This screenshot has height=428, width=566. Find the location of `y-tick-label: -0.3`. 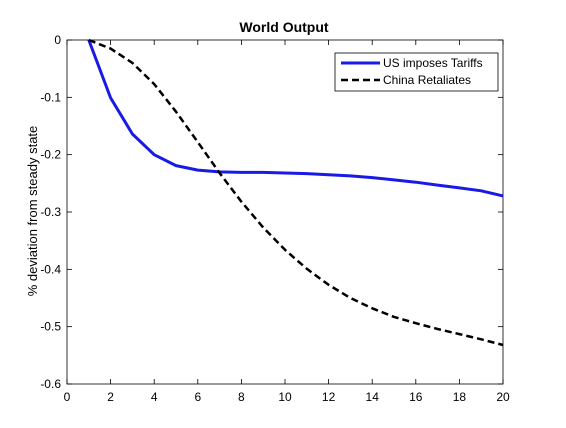

y-tick-label: -0.3 is located at coordinates (50, 212).